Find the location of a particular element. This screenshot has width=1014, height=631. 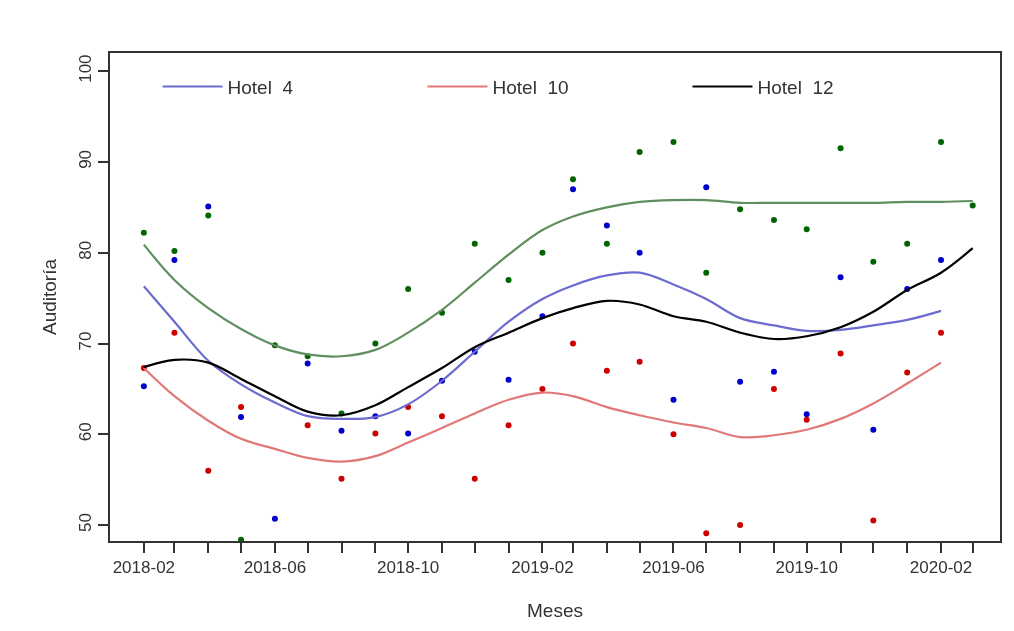

y-axis-title: Auditoría is located at coordinates (49, 297).